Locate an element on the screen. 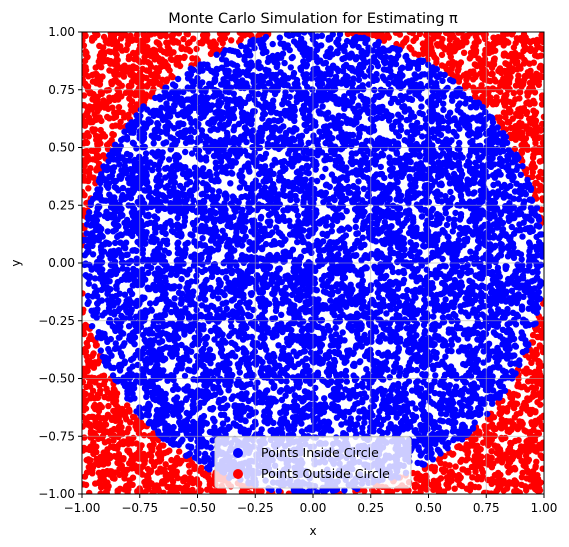  y-tick-label: −0.50 is located at coordinates (56, 379).